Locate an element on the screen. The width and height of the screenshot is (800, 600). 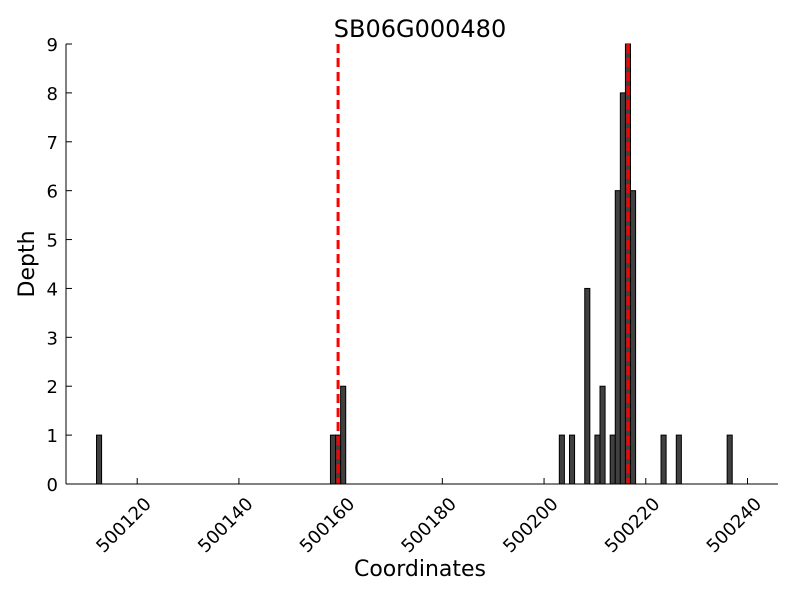
x-tick-label-500200: 500200 is located at coordinates (530, 525).